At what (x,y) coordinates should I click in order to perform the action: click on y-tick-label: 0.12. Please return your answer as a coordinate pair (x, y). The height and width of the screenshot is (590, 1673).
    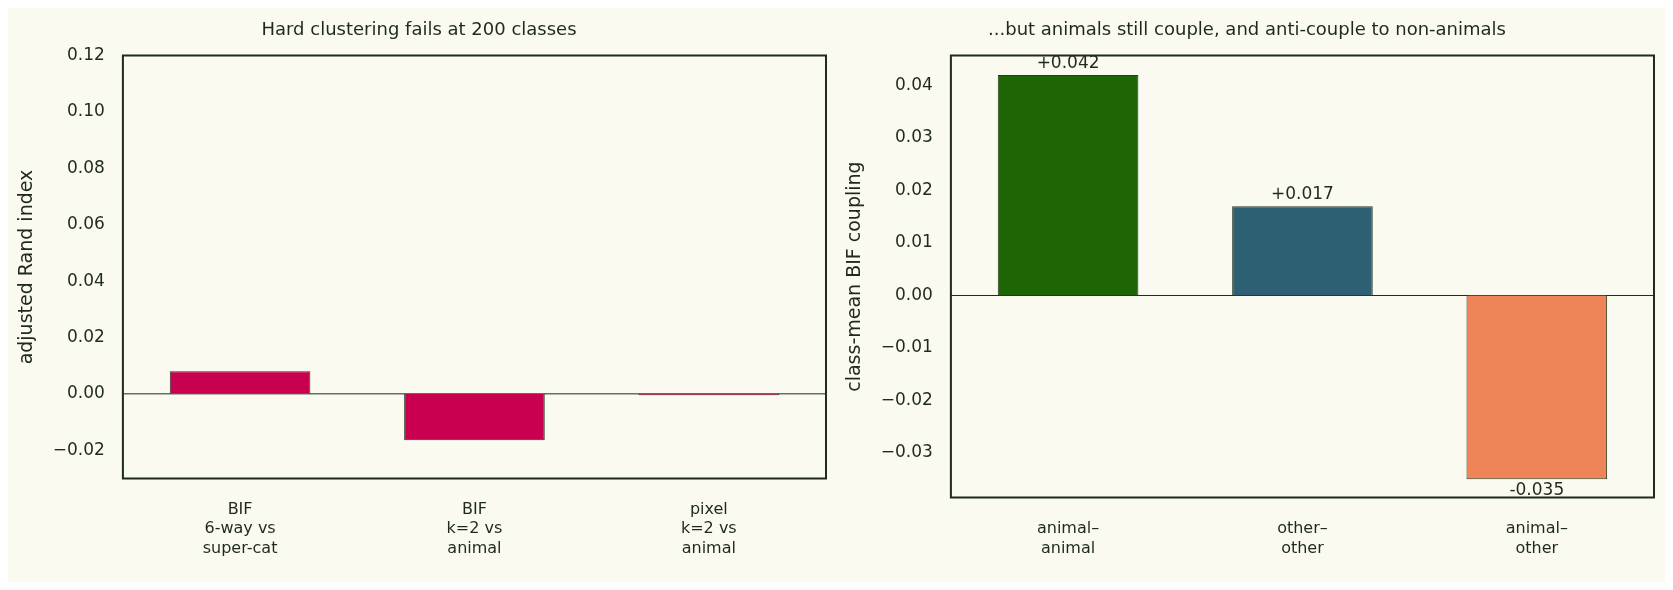
    Looking at the image, I should click on (86, 54).